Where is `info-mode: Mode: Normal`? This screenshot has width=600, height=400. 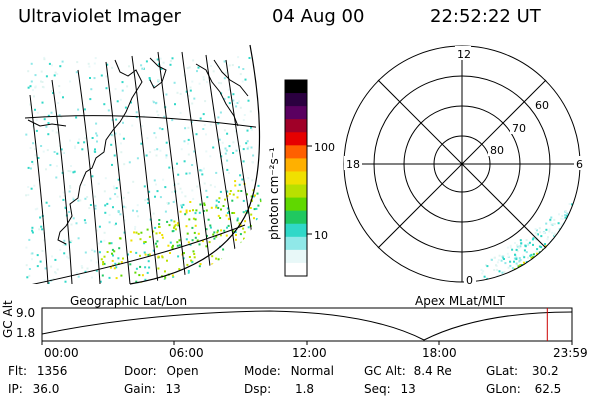 info-mode: Mode: Normal is located at coordinates (289, 371).